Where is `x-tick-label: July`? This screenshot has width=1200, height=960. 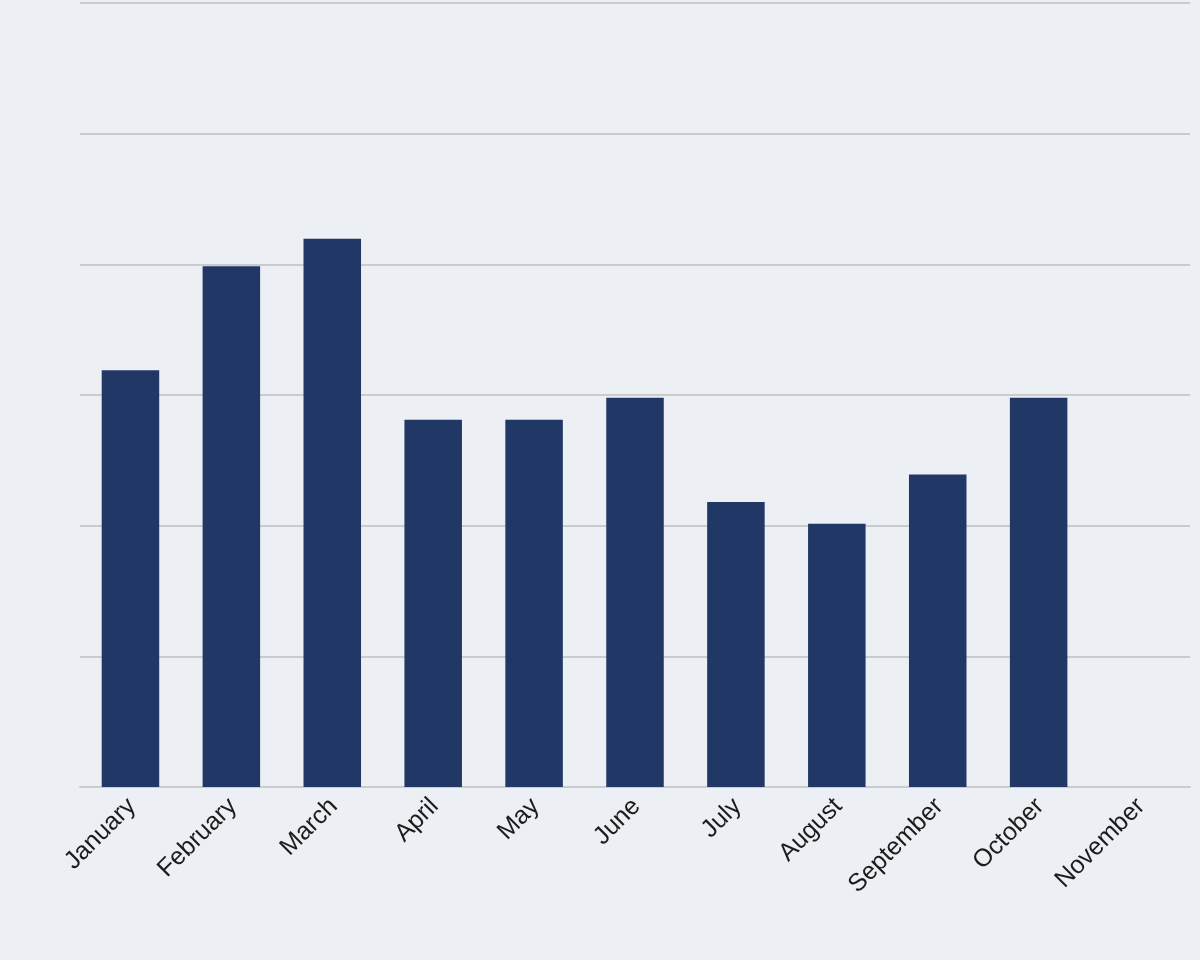
x-tick-label: July is located at coordinates (720, 816).